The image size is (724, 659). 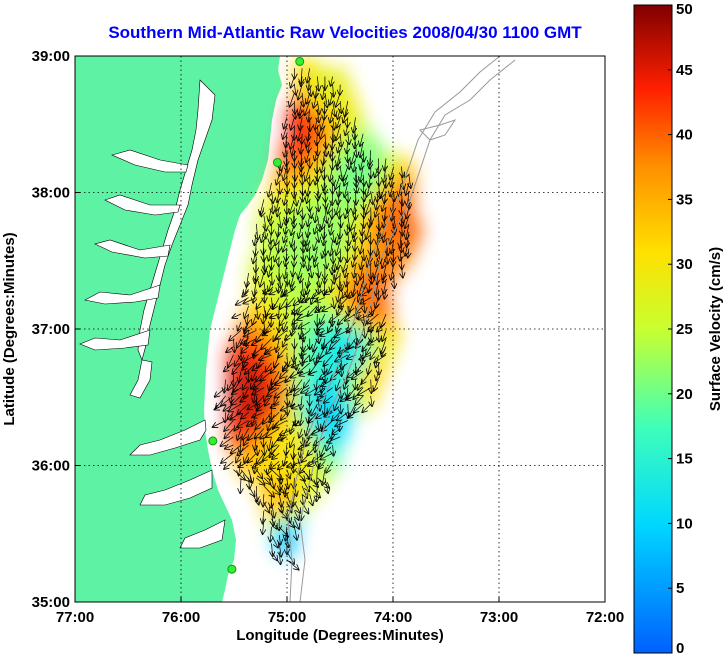 I want to click on hf-radar-station-marker, so click(x=213, y=441).